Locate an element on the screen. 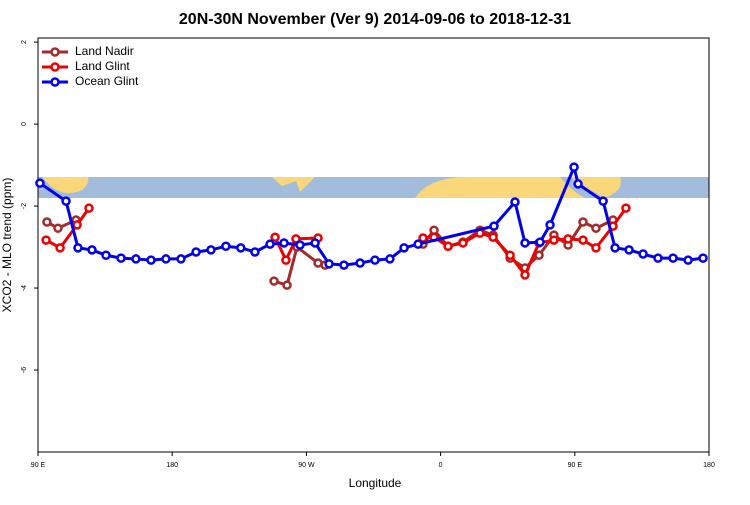 The image size is (750, 505). x-tick-label: 0 is located at coordinates (441, 465).